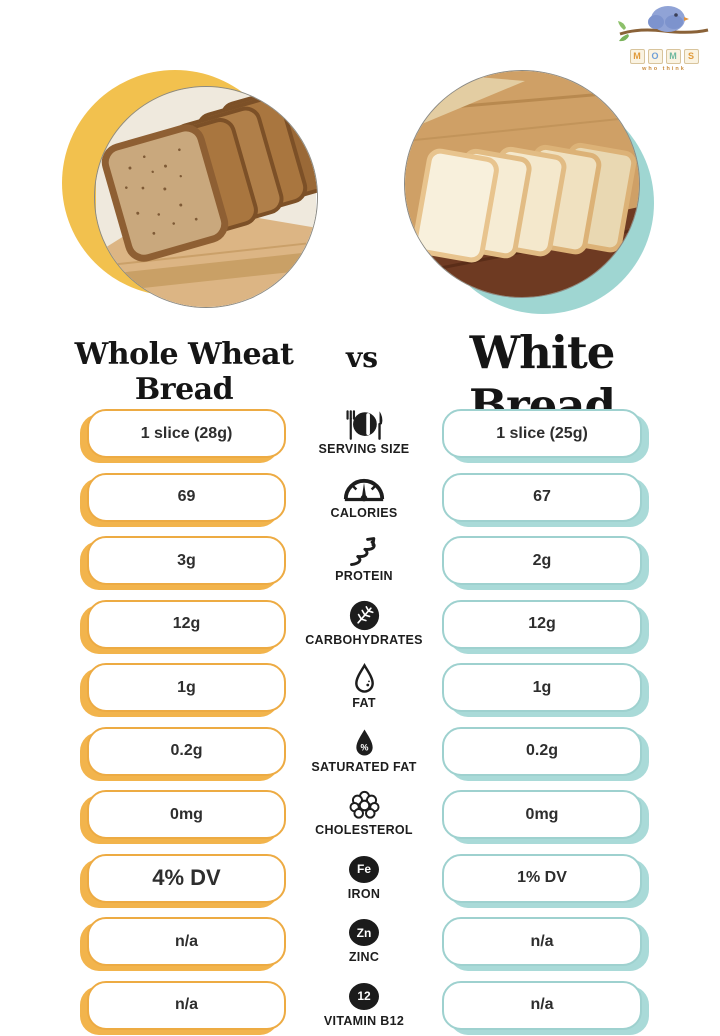 The image size is (720, 1036). I want to click on metric-cell: SERVING SIZE, so click(364, 437).